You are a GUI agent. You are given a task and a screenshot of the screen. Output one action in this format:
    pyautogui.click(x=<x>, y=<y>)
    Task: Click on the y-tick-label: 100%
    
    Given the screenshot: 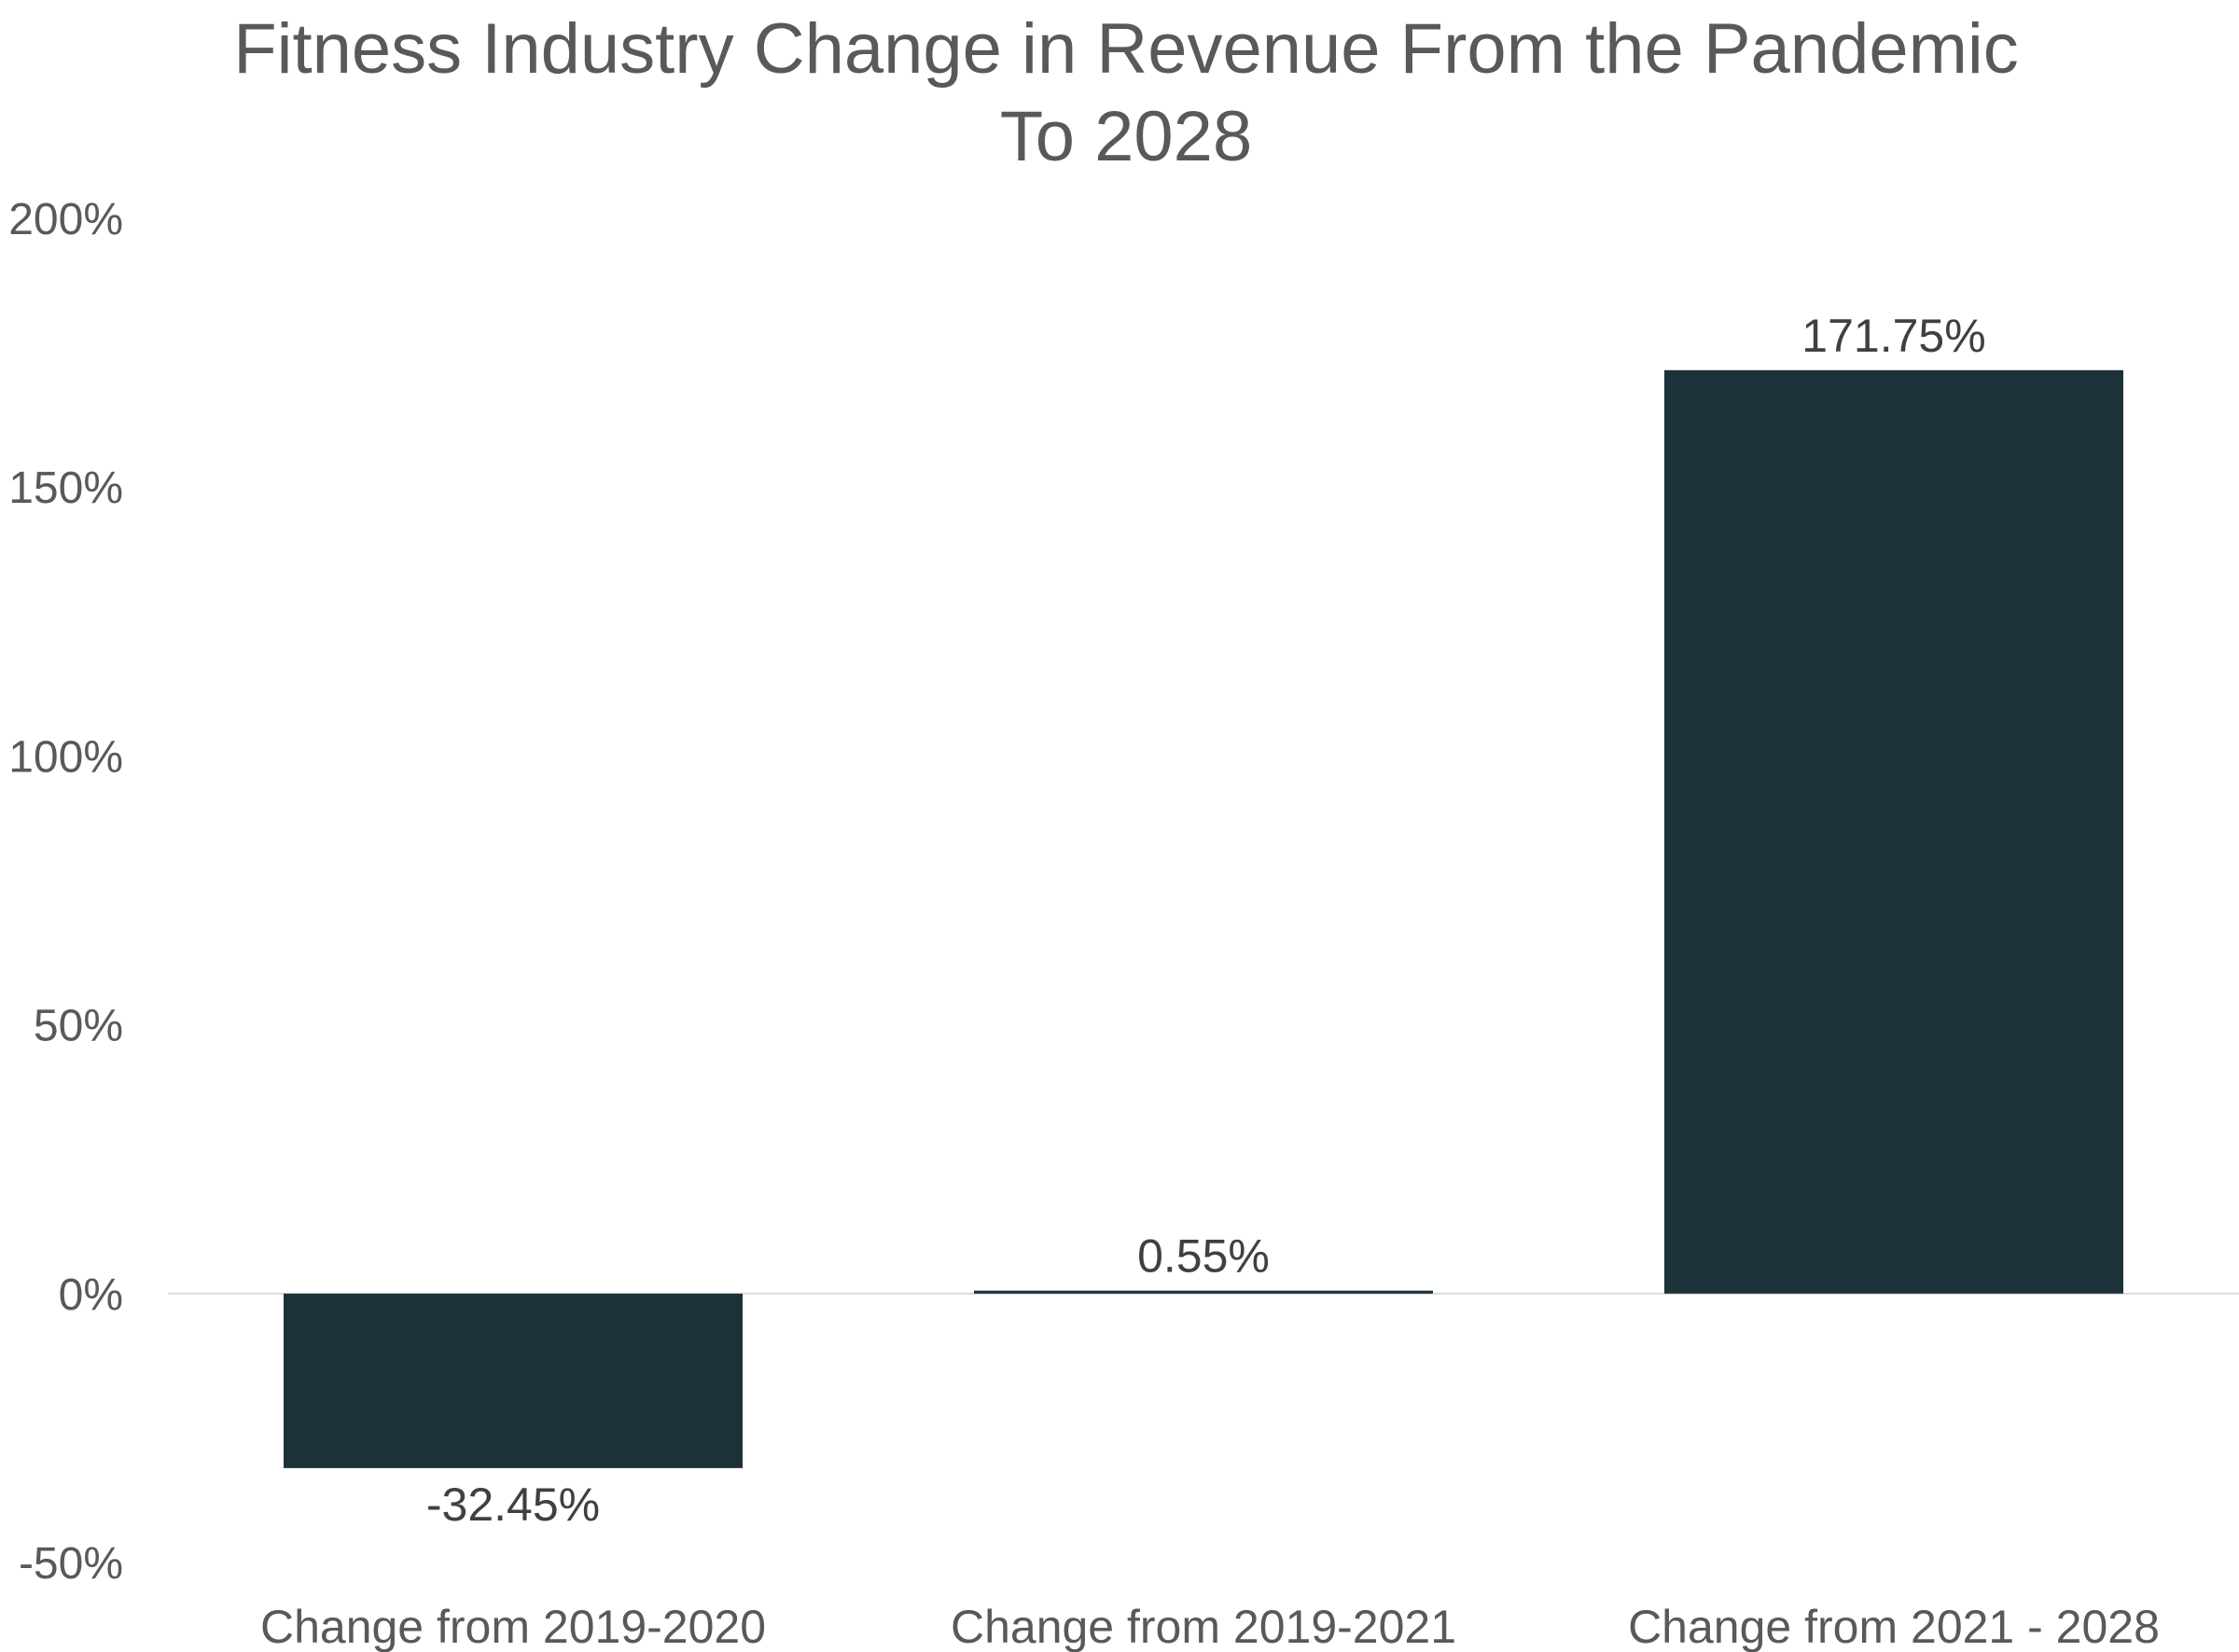 What is the action you would take?
    pyautogui.click(x=65, y=757)
    